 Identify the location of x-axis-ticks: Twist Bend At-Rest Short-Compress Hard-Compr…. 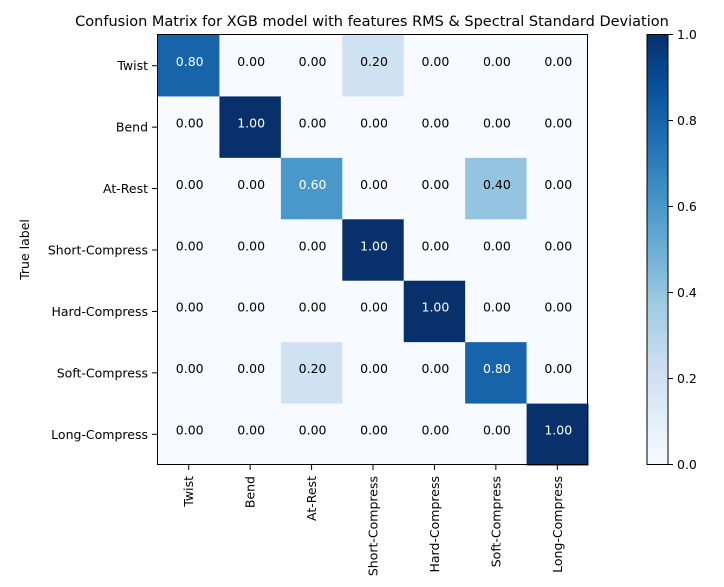
(373, 520).